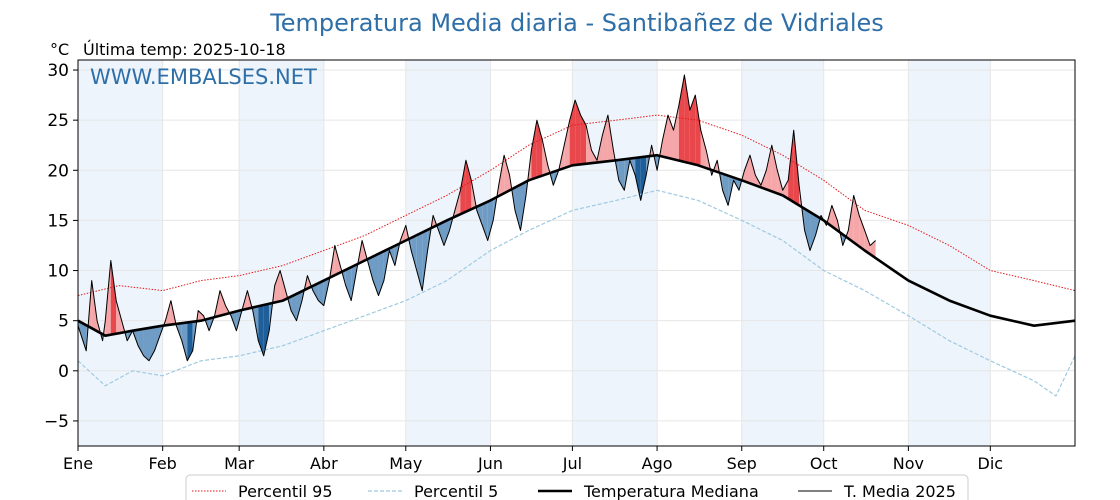  I want to click on legend-box, so click(577, 487).